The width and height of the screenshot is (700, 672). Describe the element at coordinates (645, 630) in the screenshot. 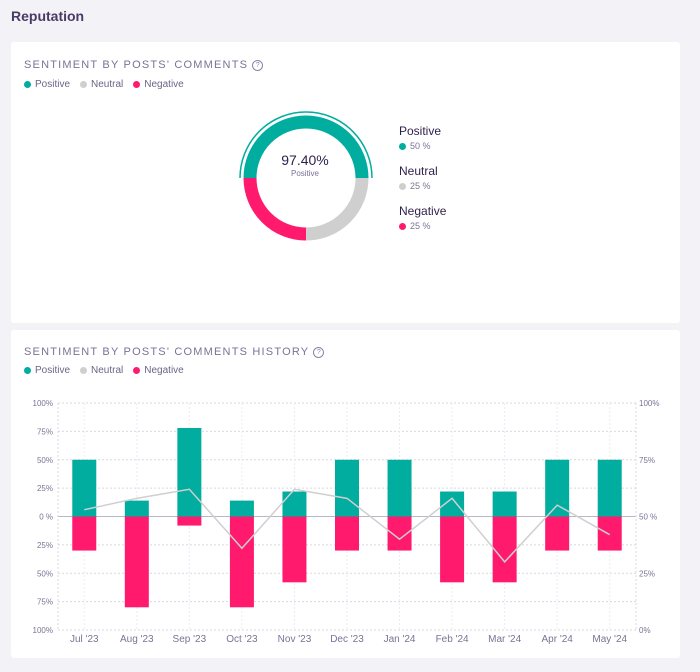

I see `y-tick-right: 0%` at that location.